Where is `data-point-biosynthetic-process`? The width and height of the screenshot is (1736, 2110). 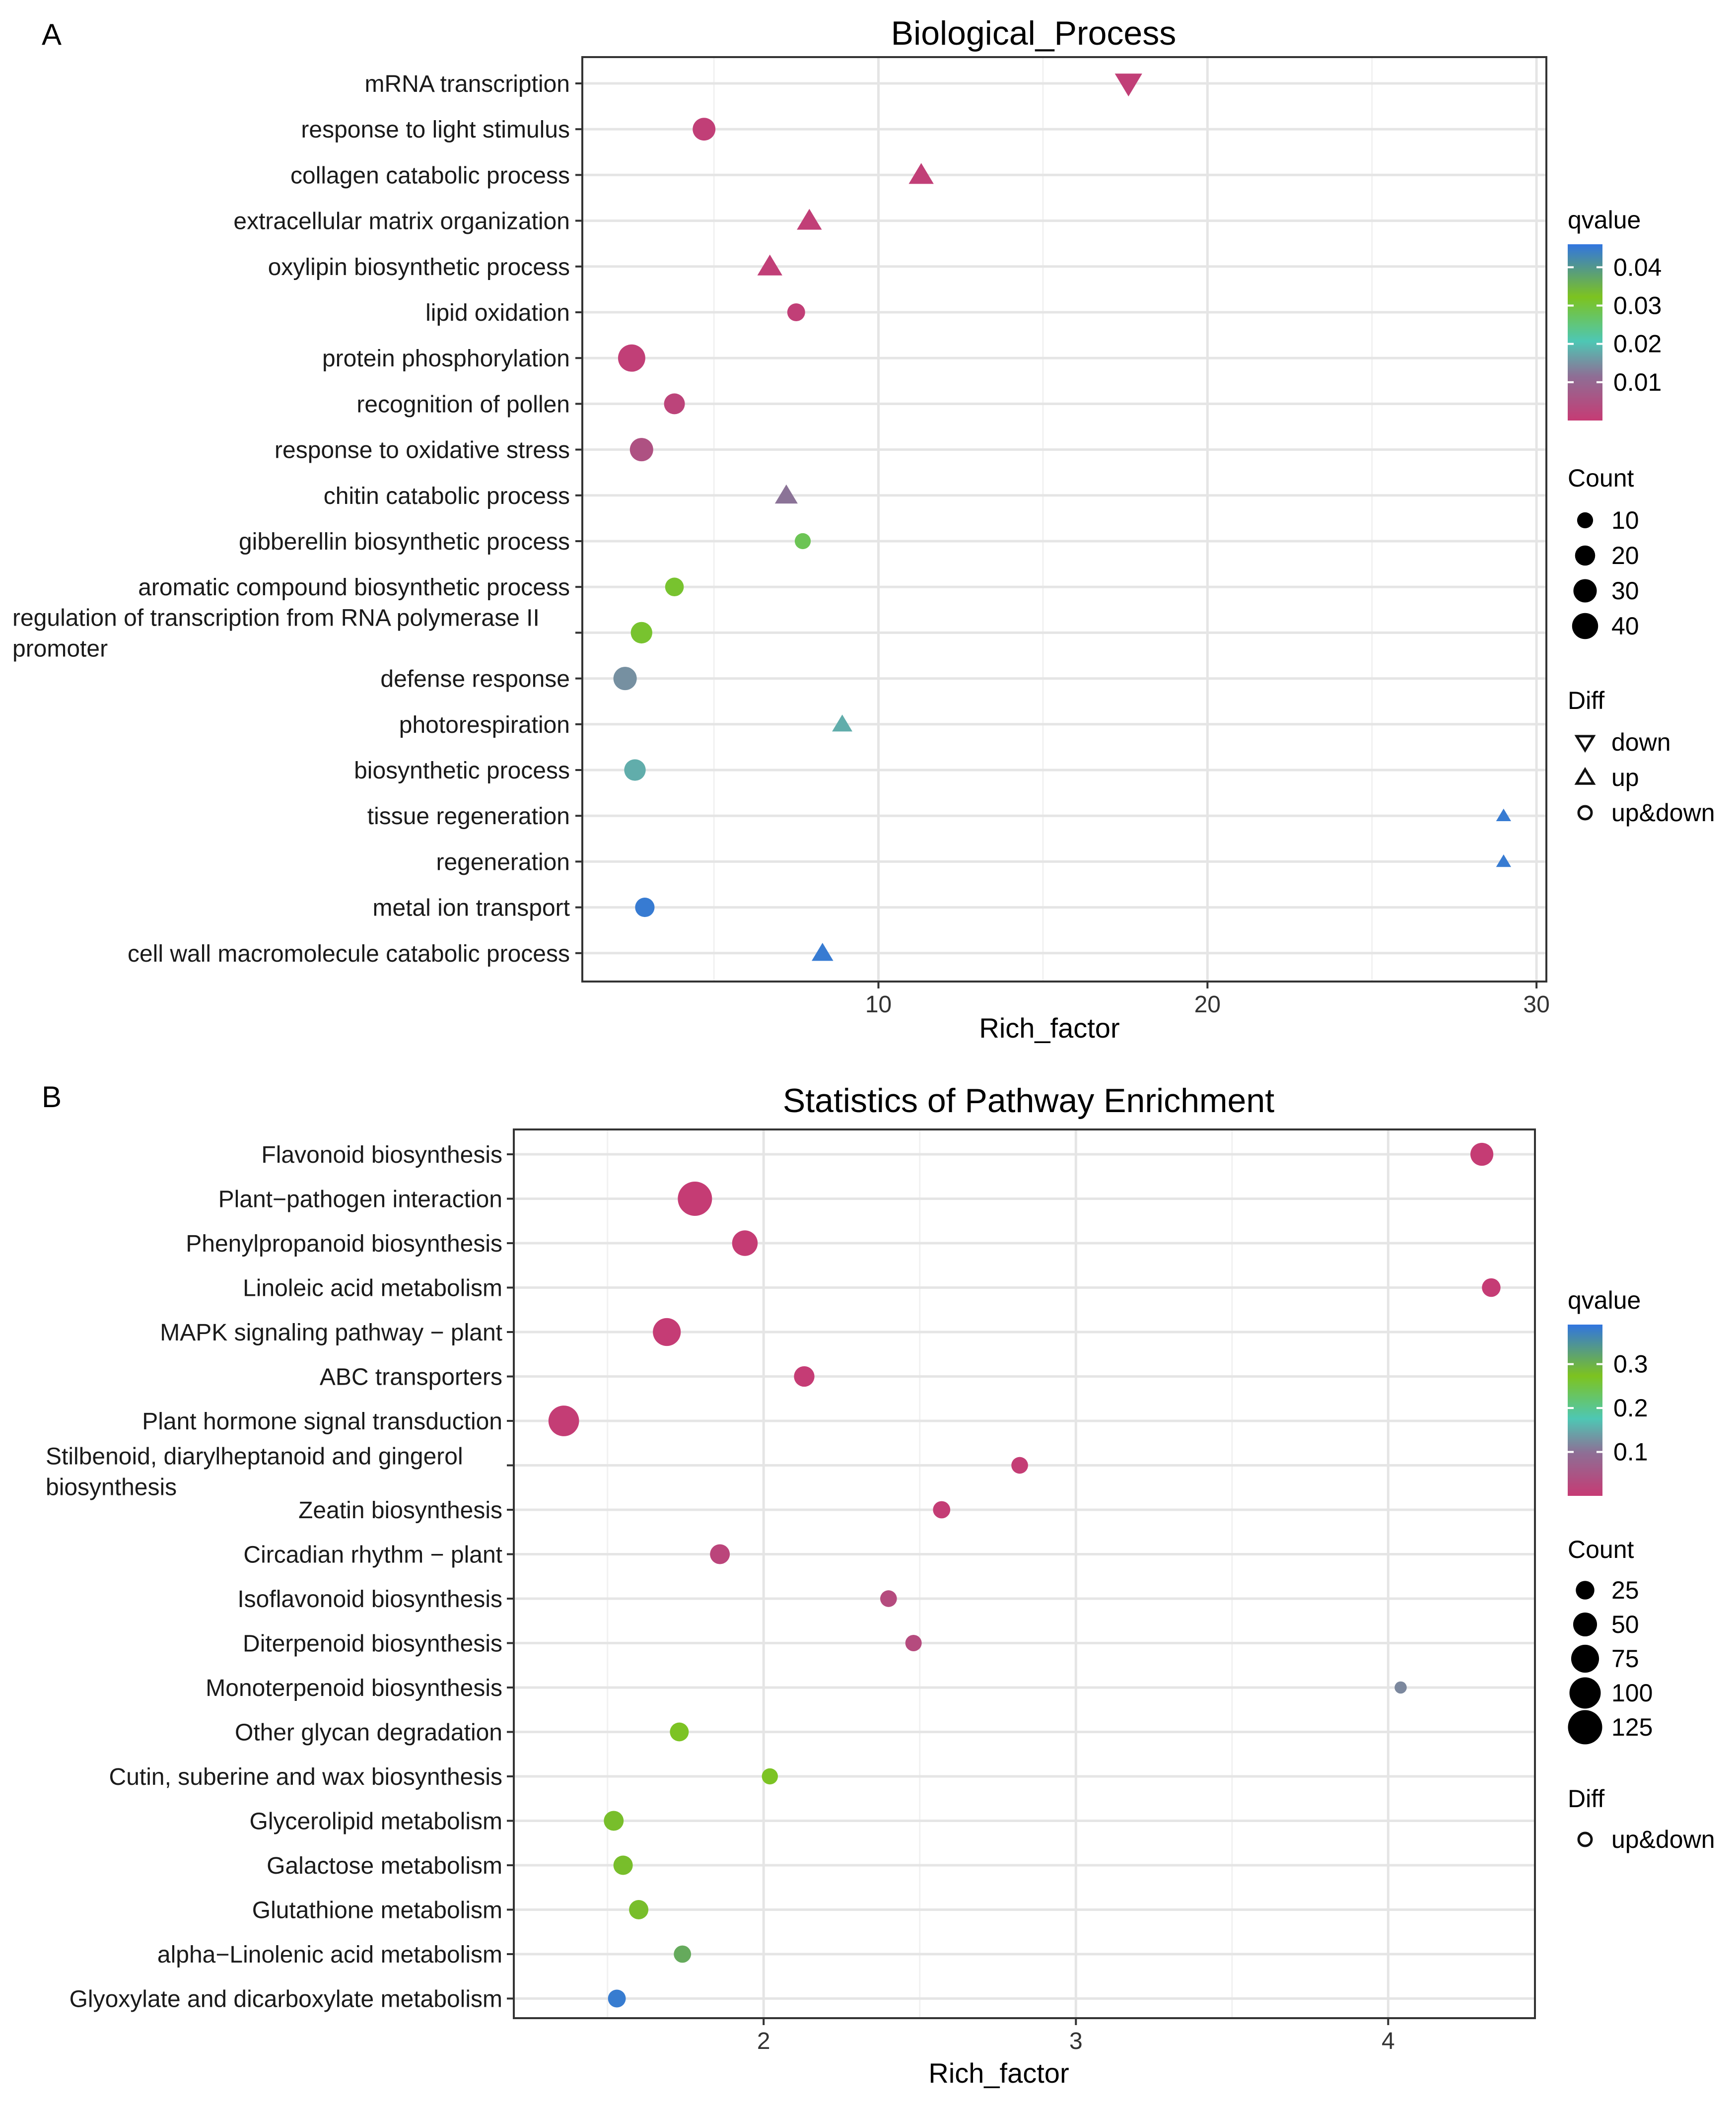 data-point-biosynthetic-process is located at coordinates (635, 770).